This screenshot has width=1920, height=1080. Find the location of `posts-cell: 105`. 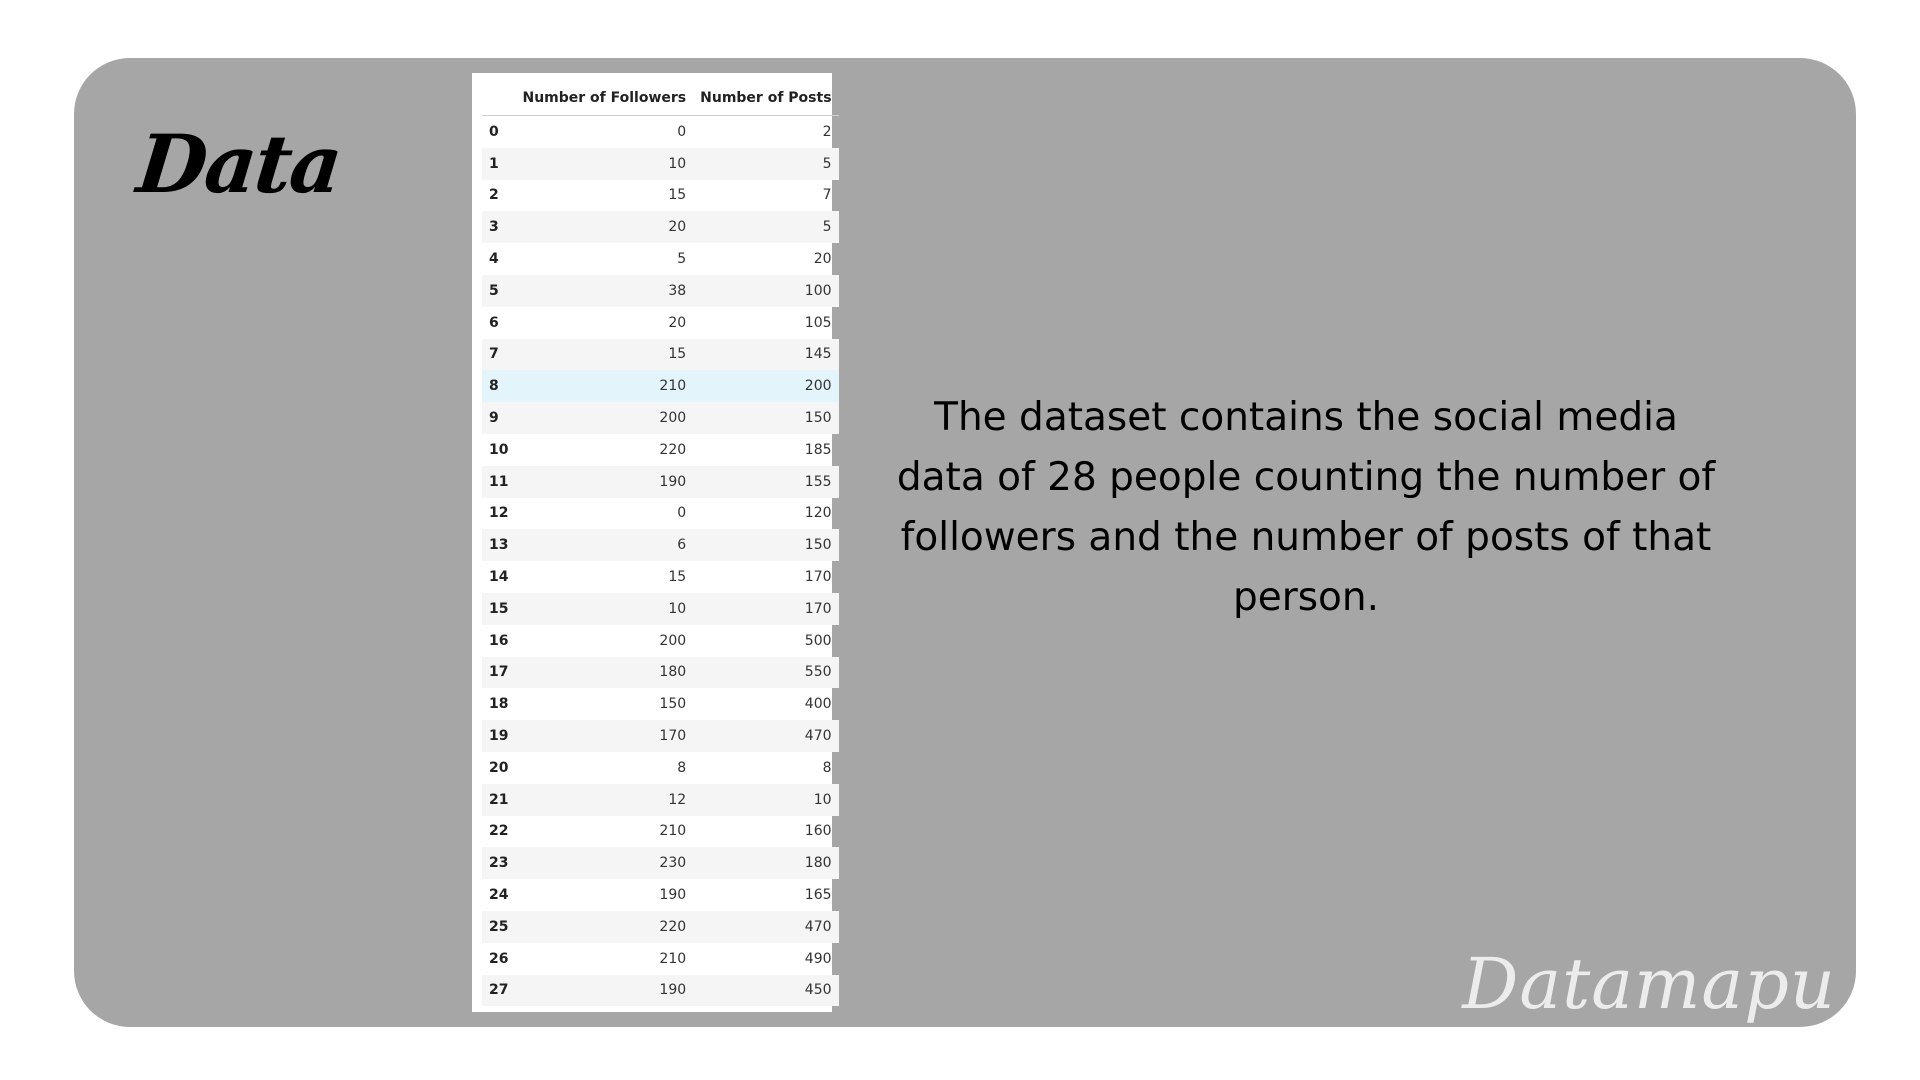

posts-cell: 105 is located at coordinates (818, 322).